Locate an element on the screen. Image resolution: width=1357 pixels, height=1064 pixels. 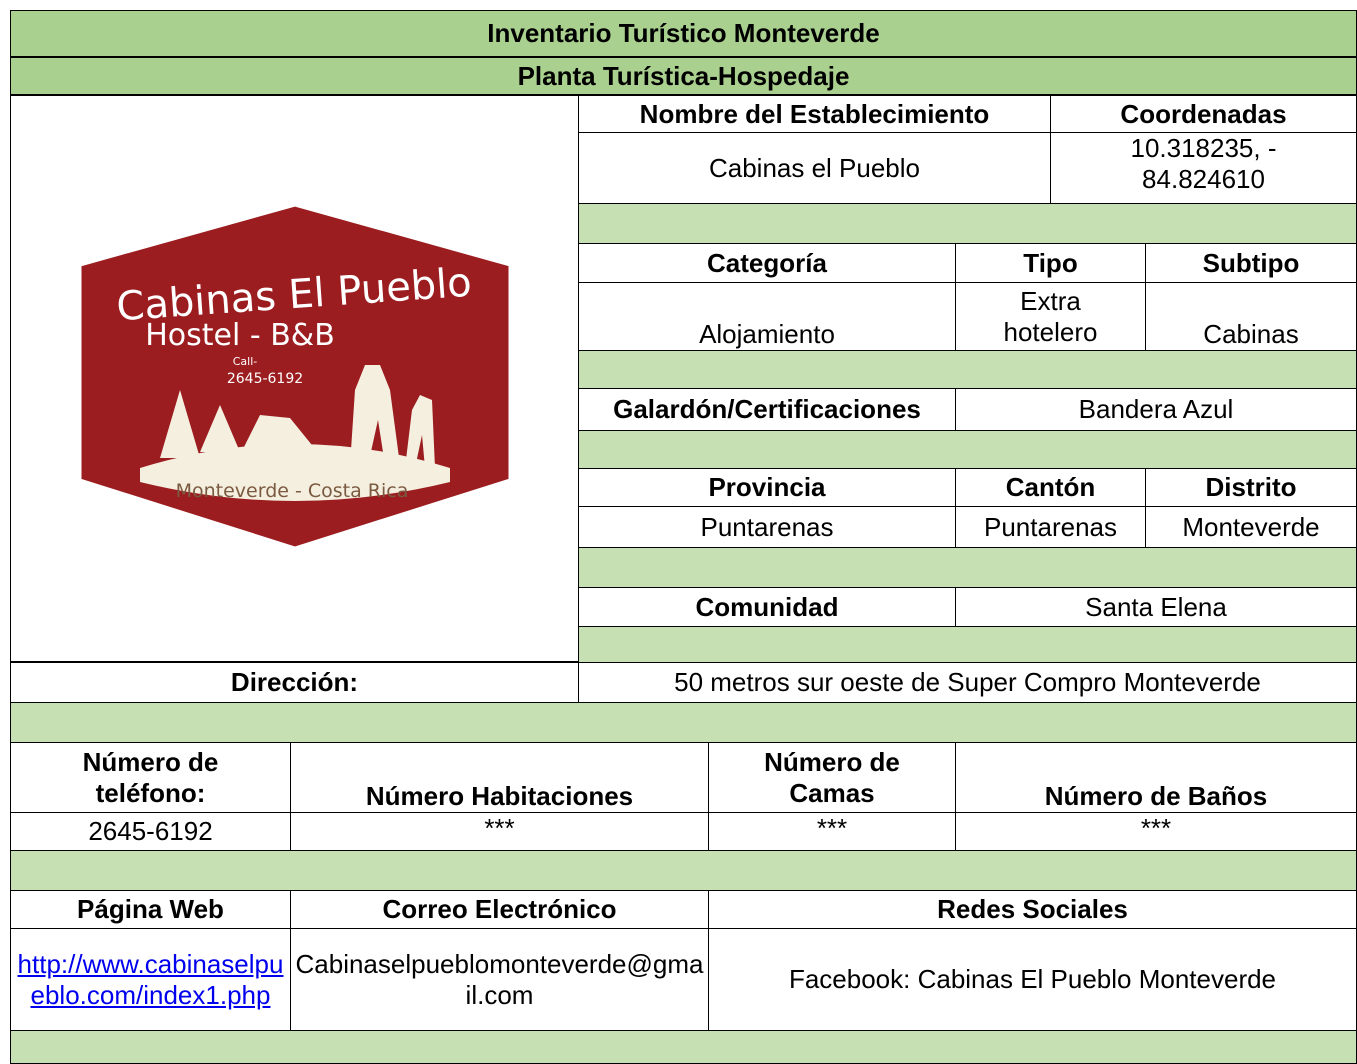
header-cell: Cantón is located at coordinates (1050, 487).